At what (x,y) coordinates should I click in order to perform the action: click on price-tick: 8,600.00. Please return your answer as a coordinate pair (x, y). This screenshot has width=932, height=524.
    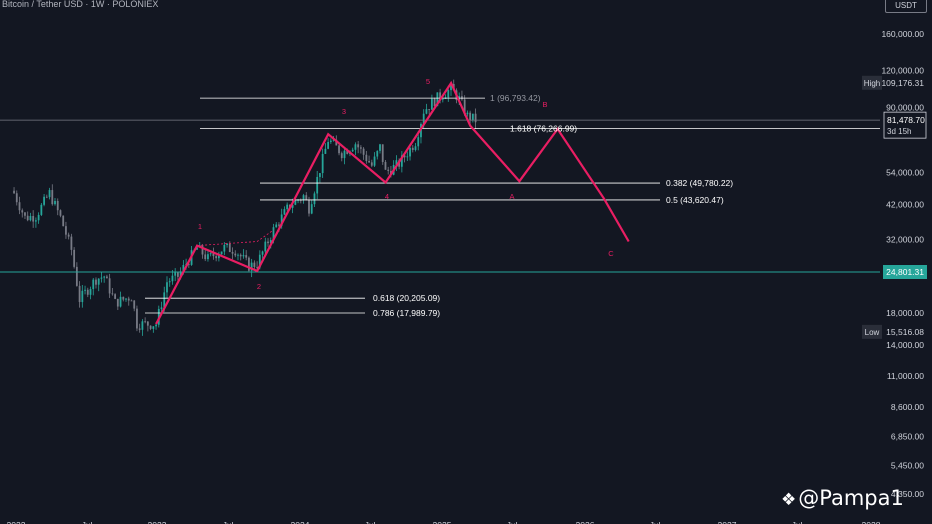
    Looking at the image, I should click on (907, 407).